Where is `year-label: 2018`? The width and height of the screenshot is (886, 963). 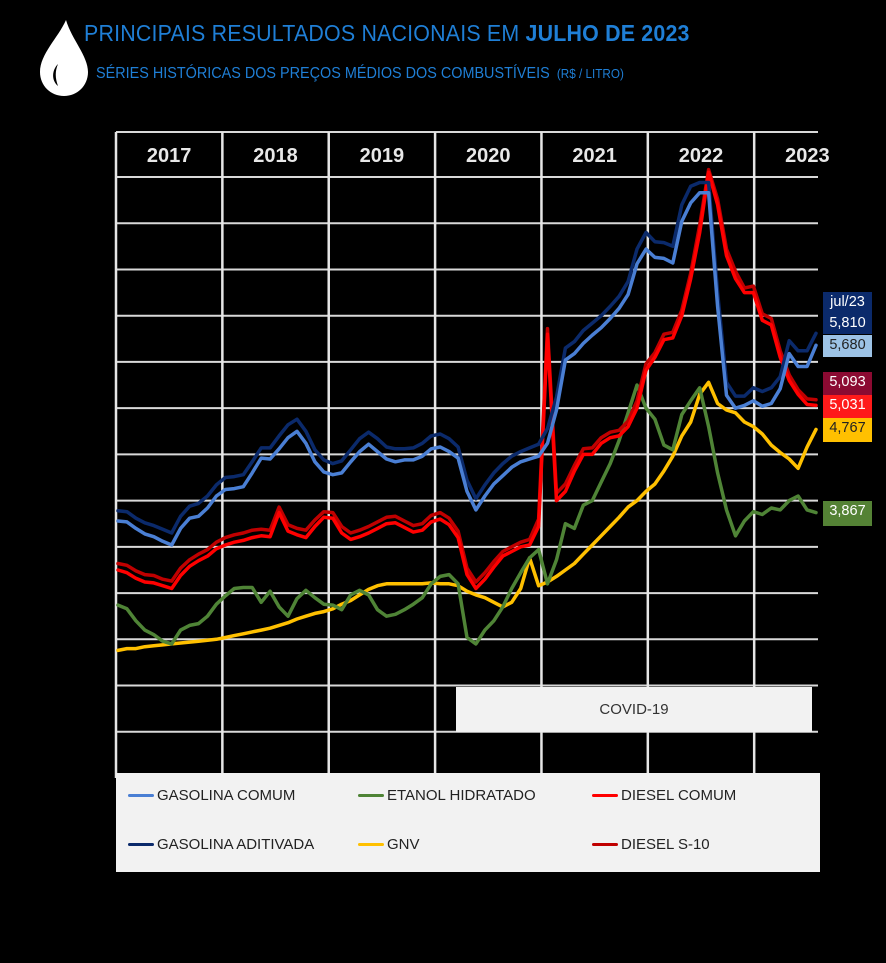 year-label: 2018 is located at coordinates (275, 156).